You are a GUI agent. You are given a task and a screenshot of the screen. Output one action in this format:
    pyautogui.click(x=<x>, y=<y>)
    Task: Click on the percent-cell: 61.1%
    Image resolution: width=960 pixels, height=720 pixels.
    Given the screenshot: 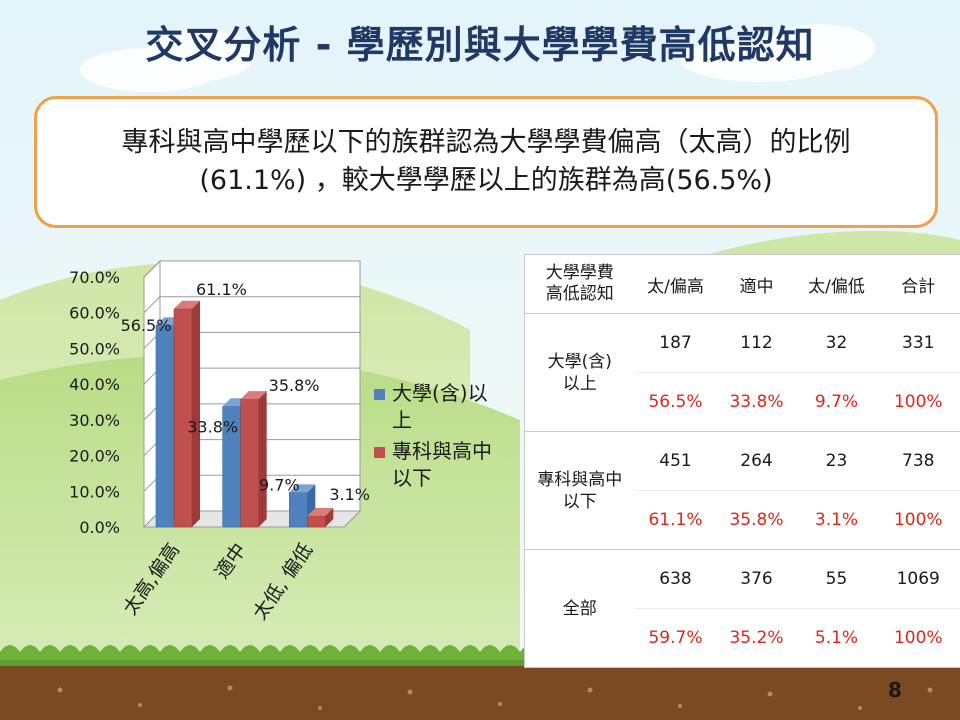 What is the action you would take?
    pyautogui.click(x=675, y=520)
    